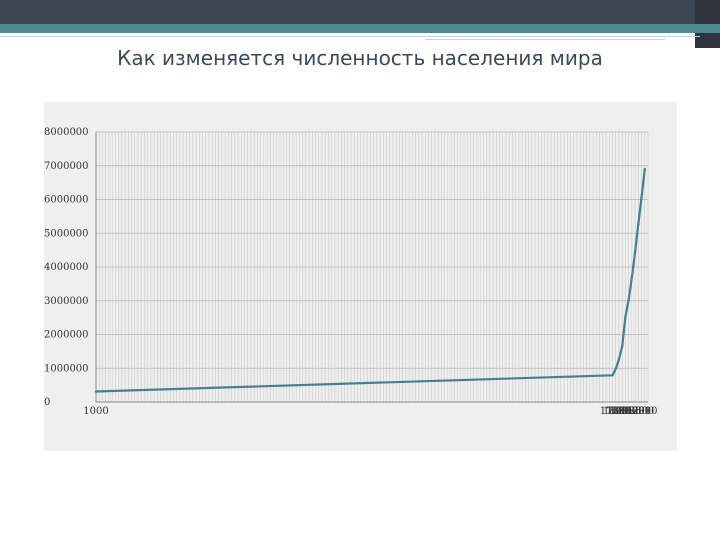 This screenshot has width=720, height=540. I want to click on header-bar, so click(360, 12).